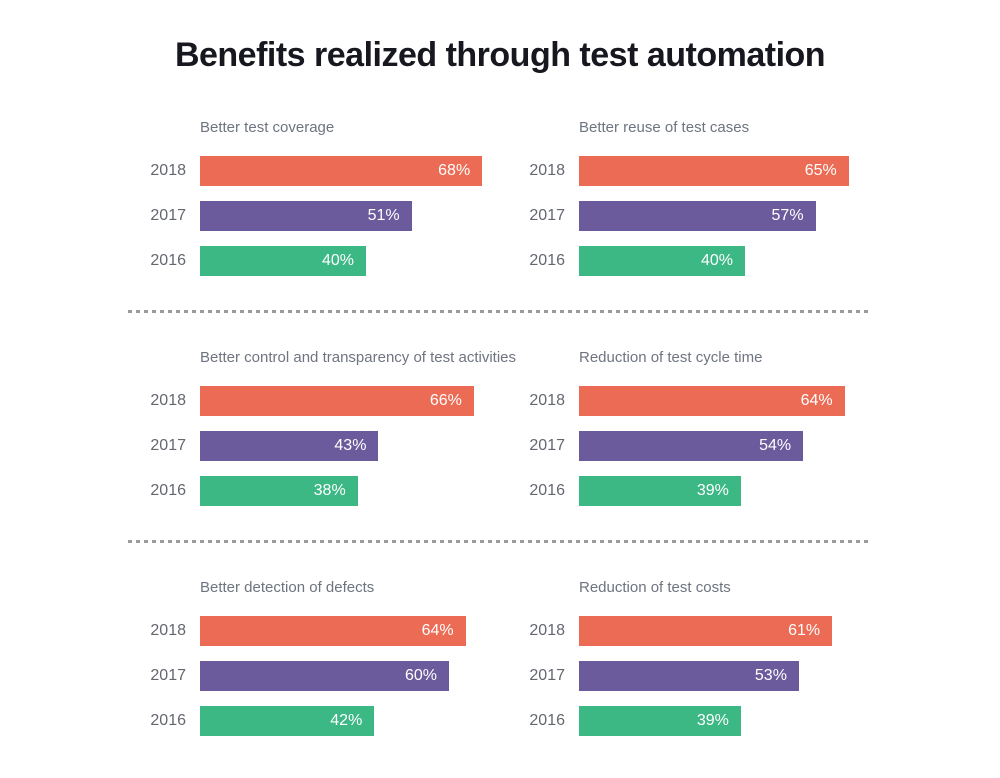 The height and width of the screenshot is (778, 1000). I want to click on bar-track: 68%, so click(346, 171).